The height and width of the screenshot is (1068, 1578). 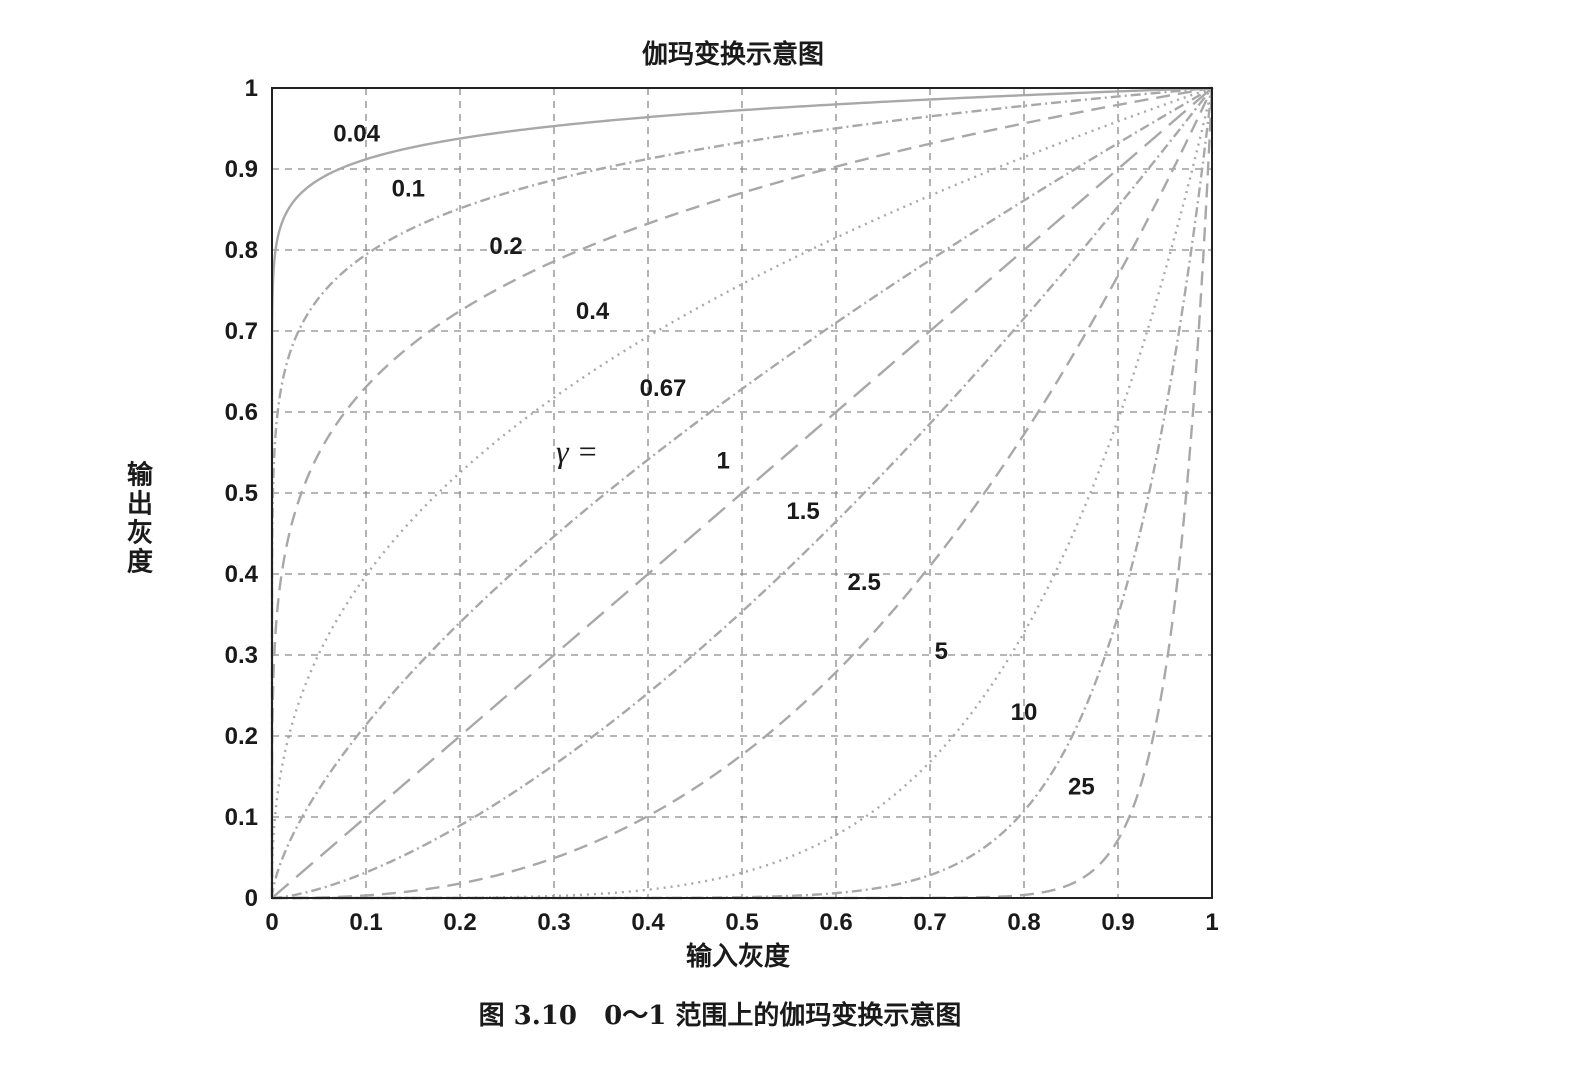 I want to click on y-tick-label: 1, so click(x=251, y=88).